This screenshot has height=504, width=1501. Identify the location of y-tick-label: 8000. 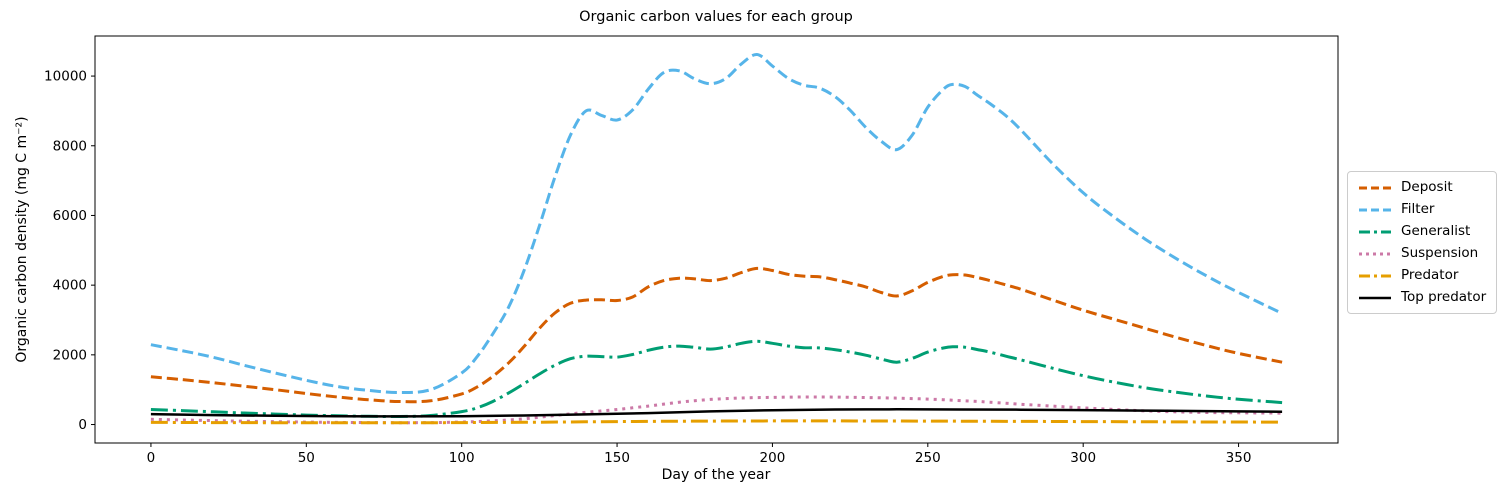
(70, 146).